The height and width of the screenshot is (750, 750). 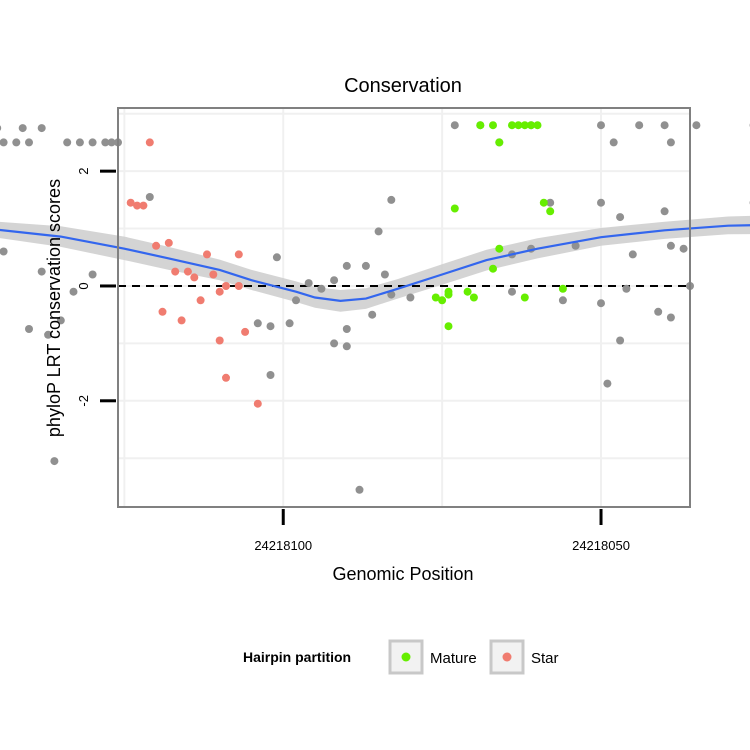 What do you see at coordinates (402, 574) in the screenshot?
I see `x-axis-label: Genomic Position` at bounding box center [402, 574].